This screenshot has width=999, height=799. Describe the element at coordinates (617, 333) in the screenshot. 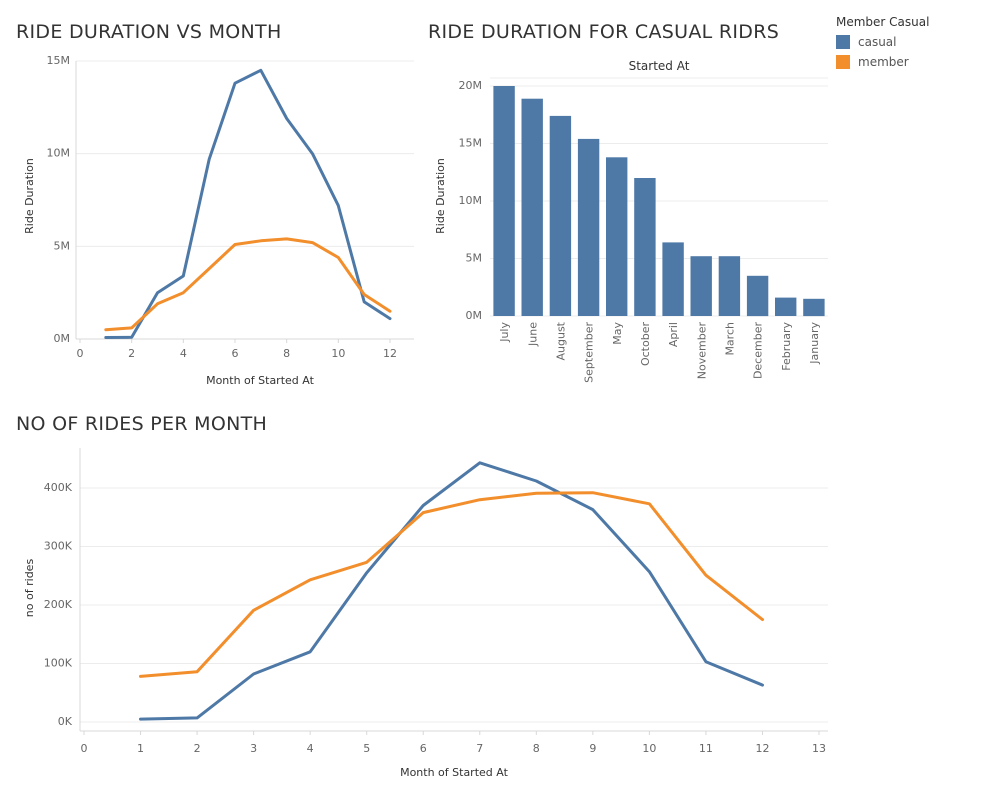

I see `x-category-label: May` at that location.